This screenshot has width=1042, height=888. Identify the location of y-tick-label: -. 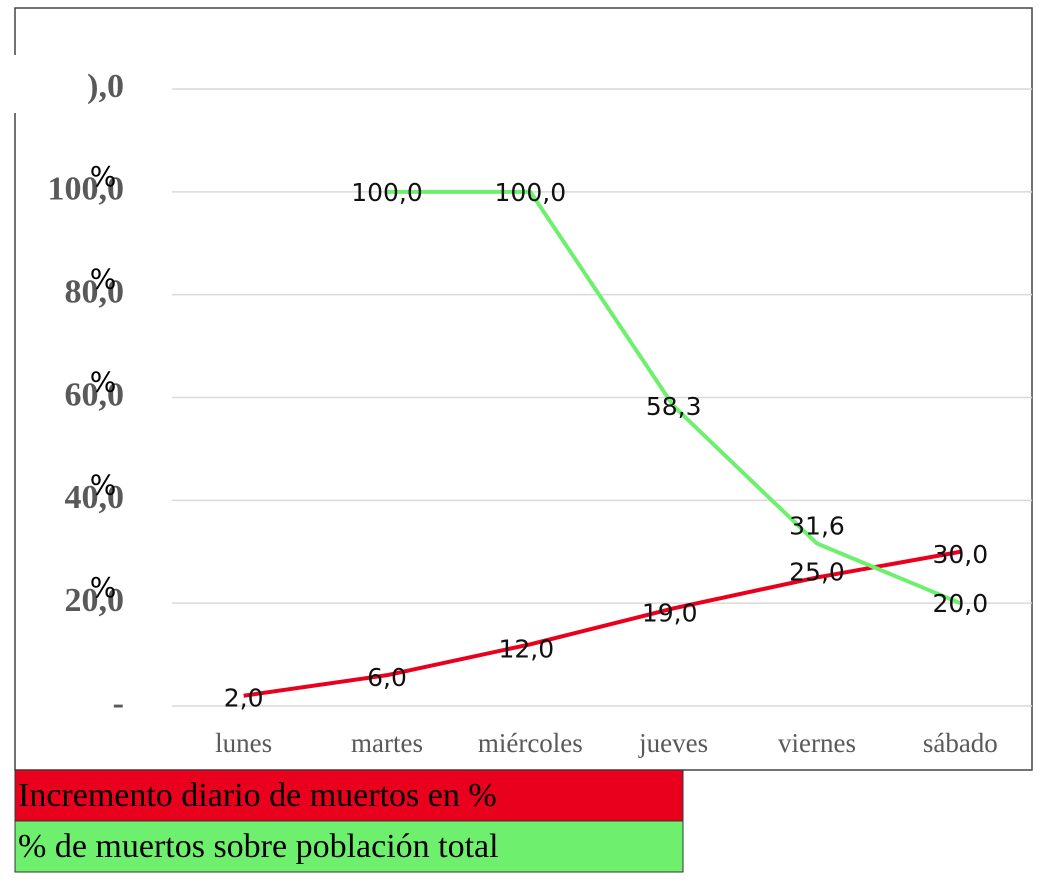
(118, 703).